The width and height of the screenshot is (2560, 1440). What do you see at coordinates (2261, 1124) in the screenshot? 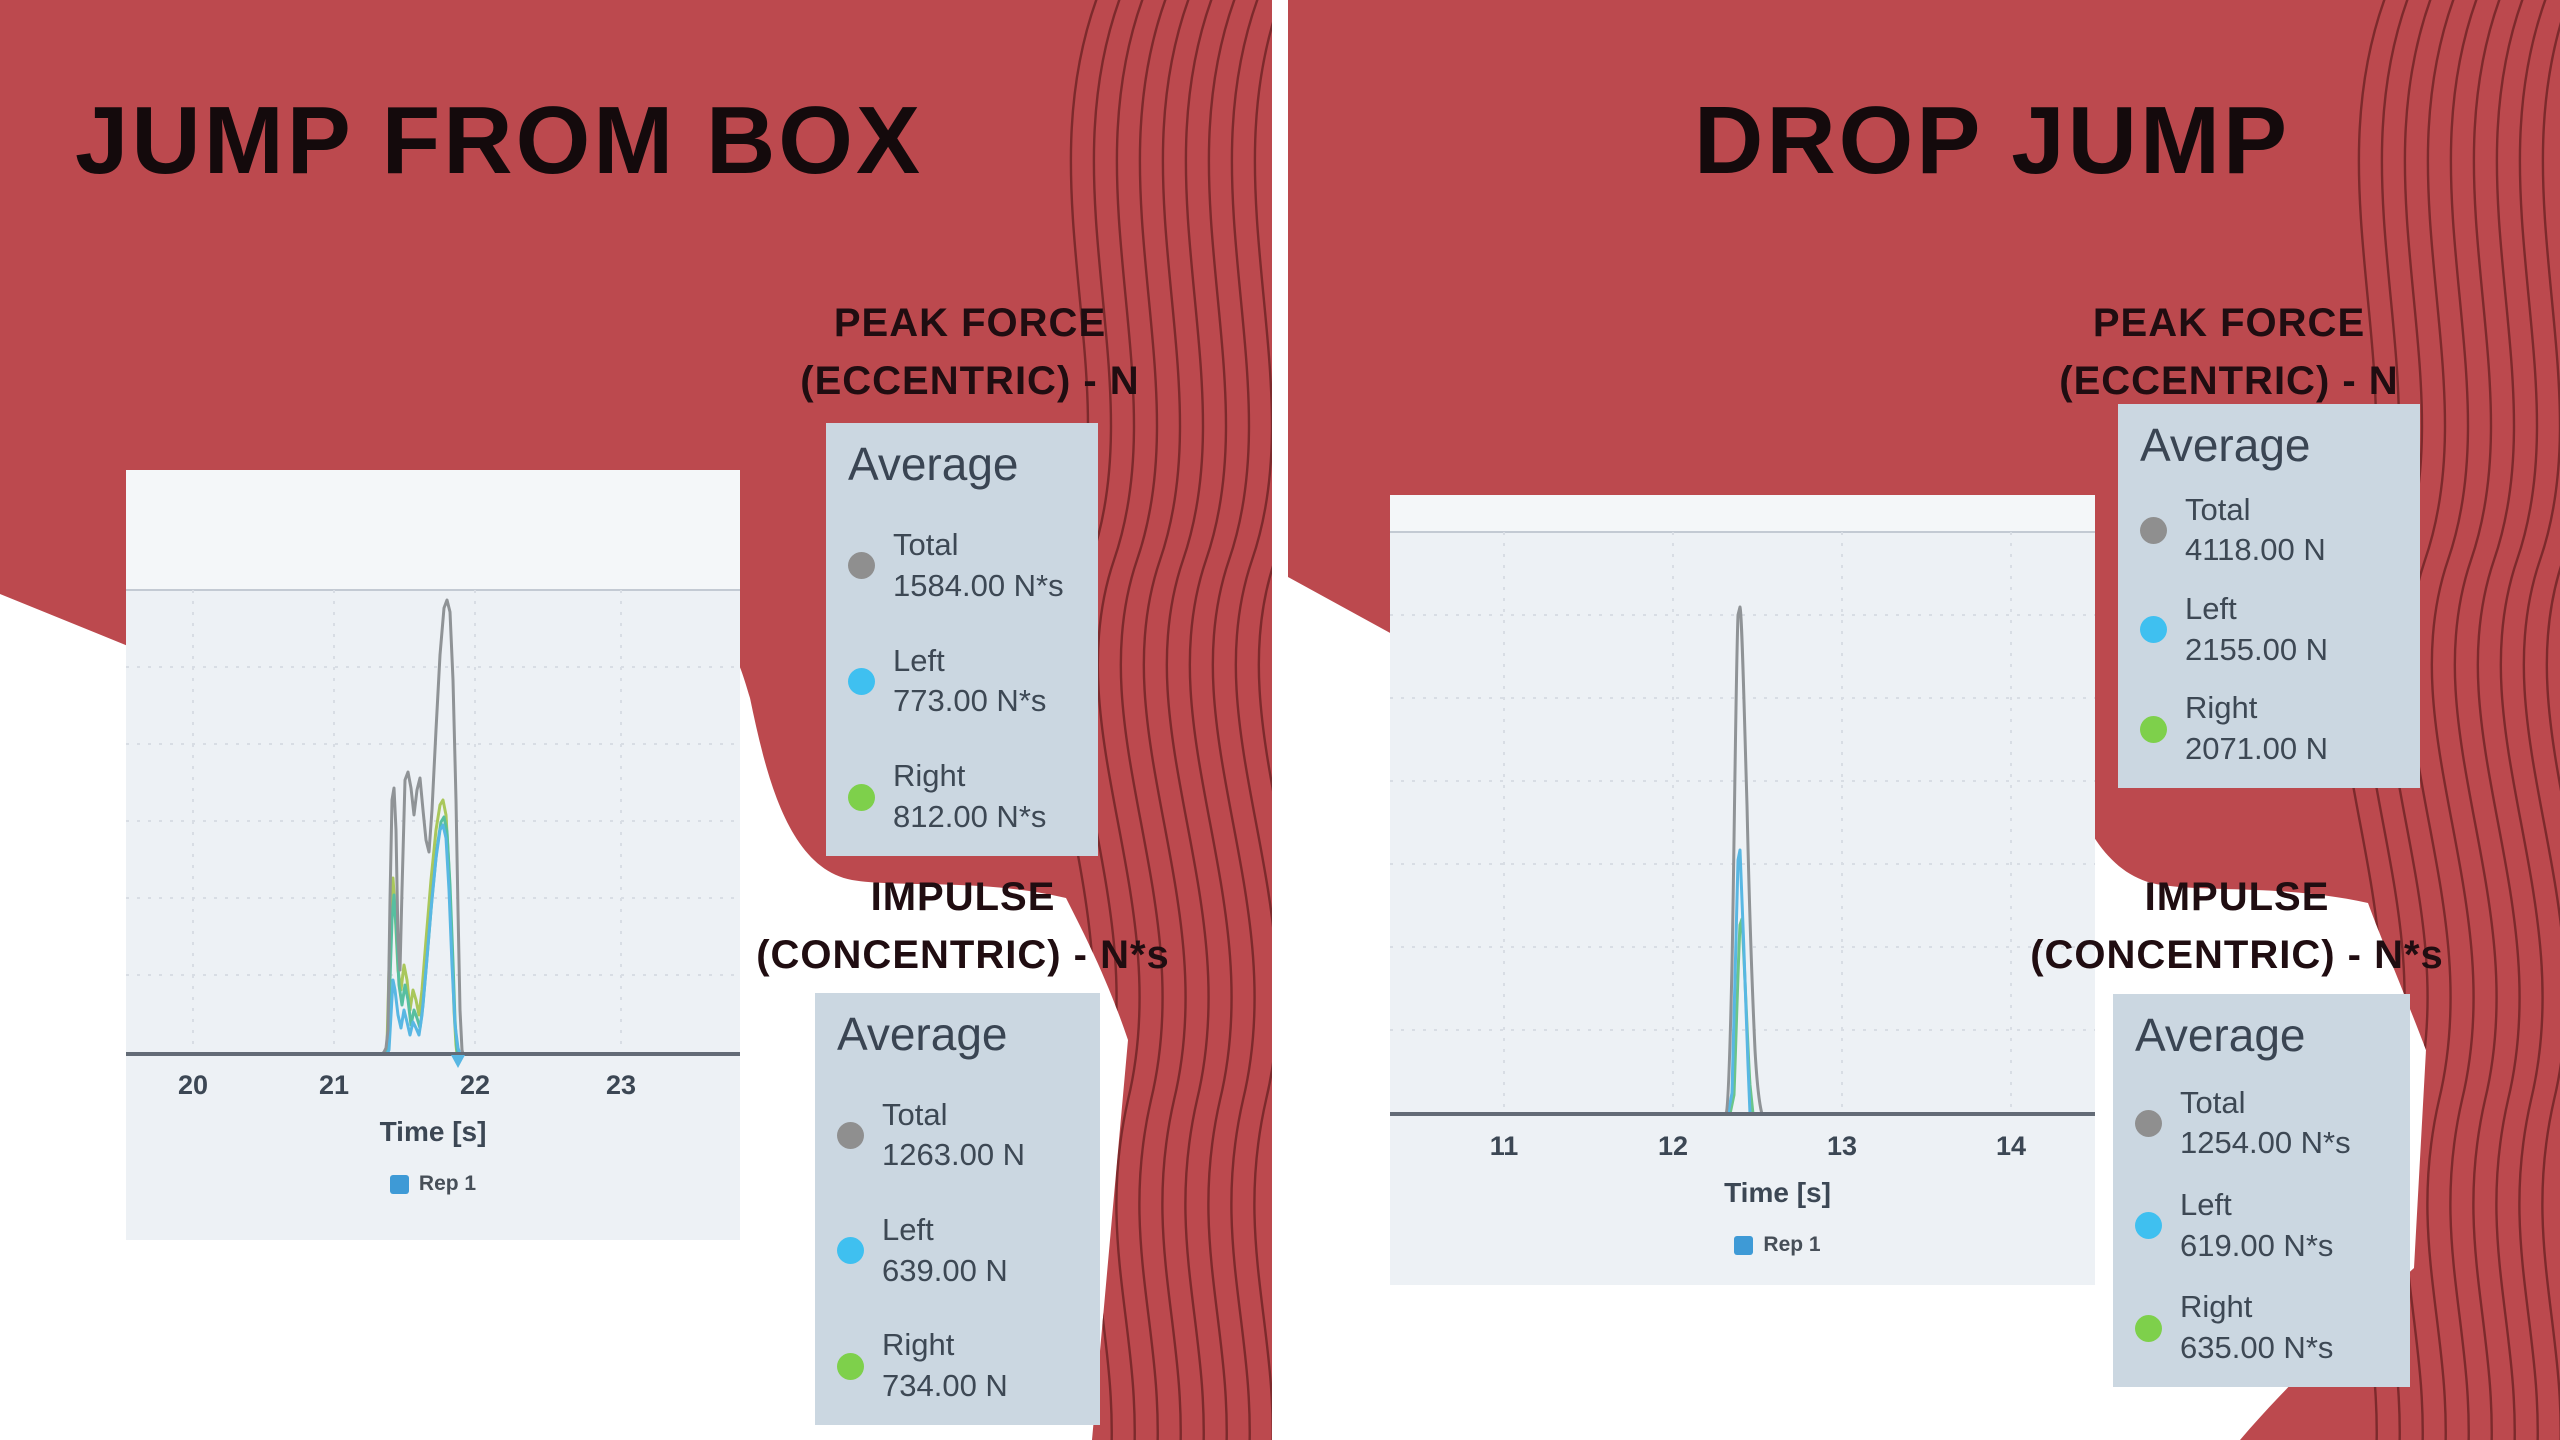
I see `stat-row-total: Total 1254.00 N*s` at bounding box center [2261, 1124].